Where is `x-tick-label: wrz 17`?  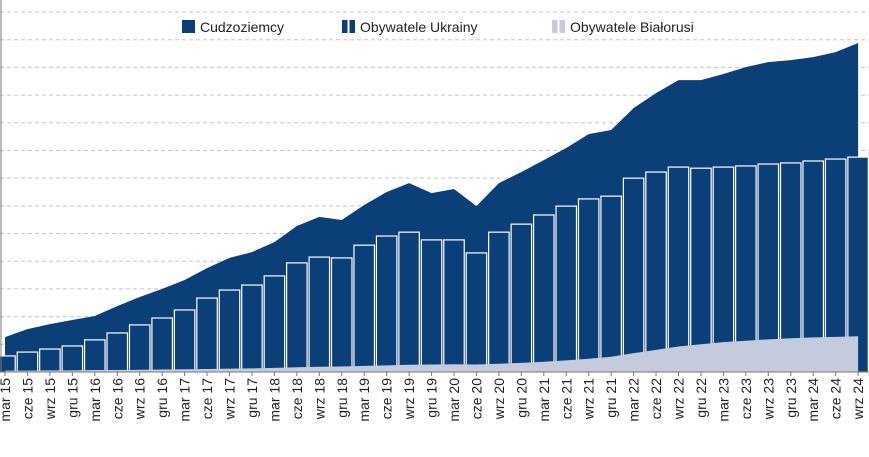 x-tick-label: wrz 17 is located at coordinates (230, 399).